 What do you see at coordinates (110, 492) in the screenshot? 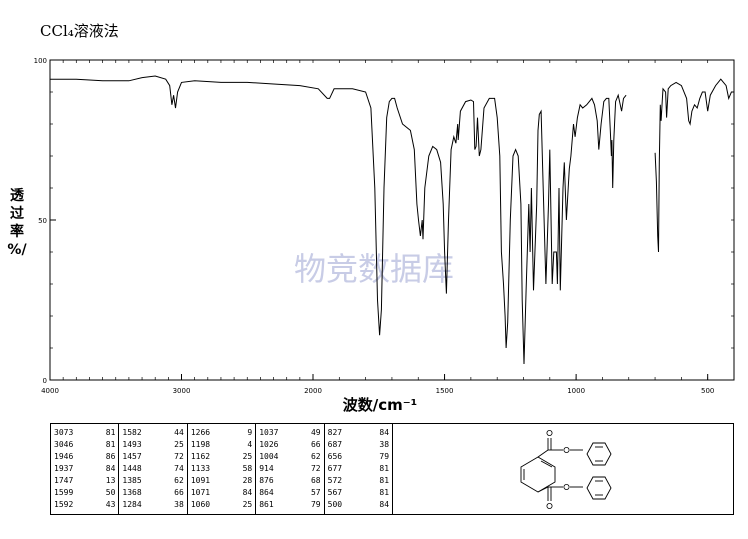
I see `peak-transmittance: 50` at bounding box center [110, 492].